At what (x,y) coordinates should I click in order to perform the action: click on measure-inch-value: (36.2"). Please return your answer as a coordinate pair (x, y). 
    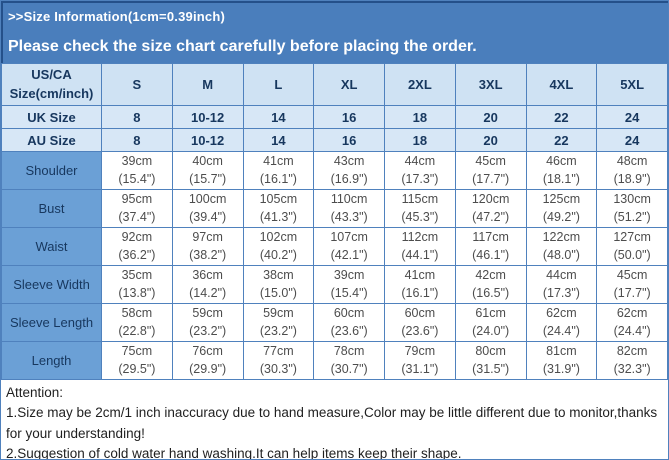
    Looking at the image, I should click on (137, 254).